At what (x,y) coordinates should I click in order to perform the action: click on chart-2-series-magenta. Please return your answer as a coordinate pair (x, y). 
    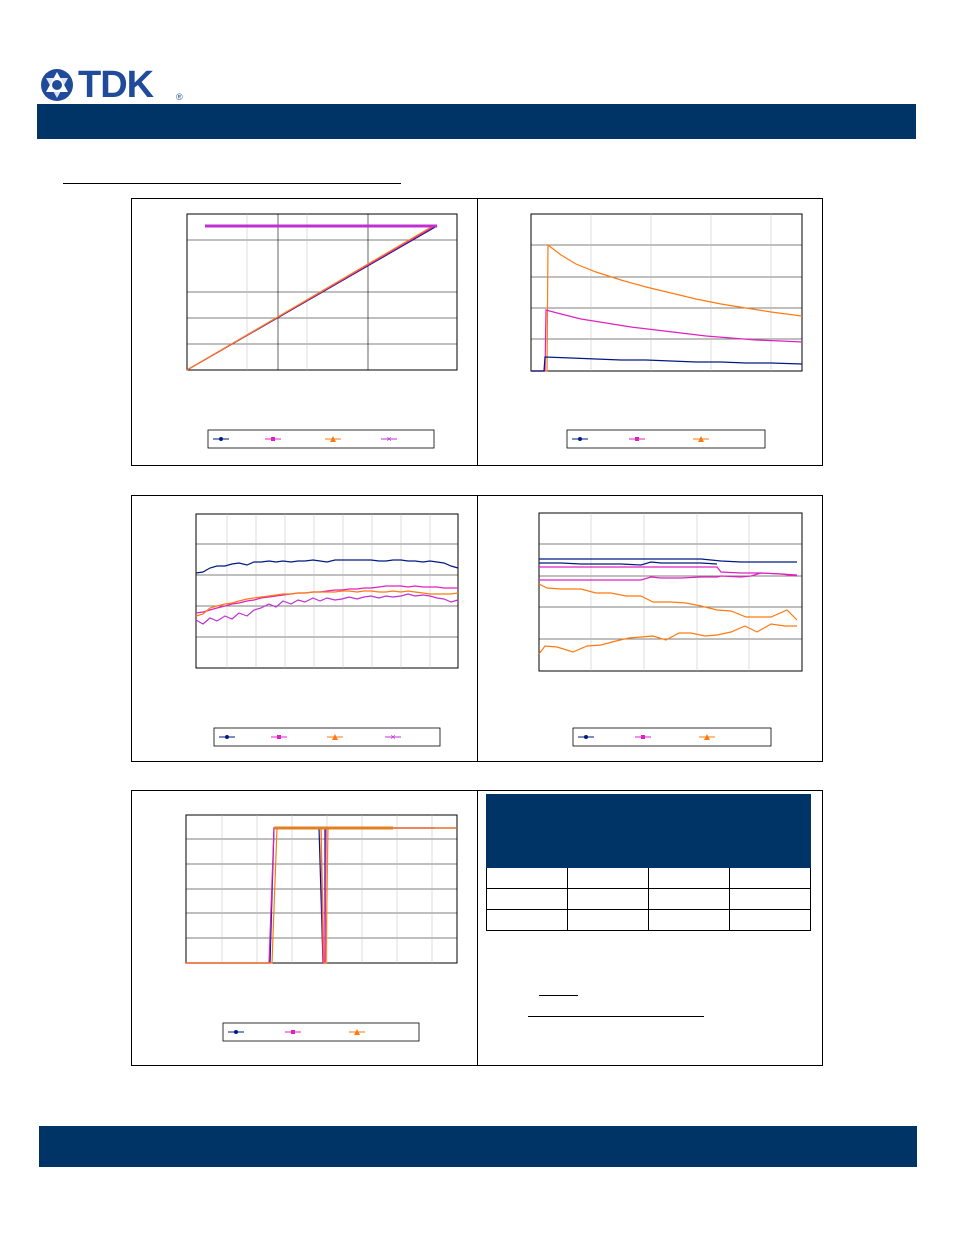
    Looking at the image, I should click on (667, 340).